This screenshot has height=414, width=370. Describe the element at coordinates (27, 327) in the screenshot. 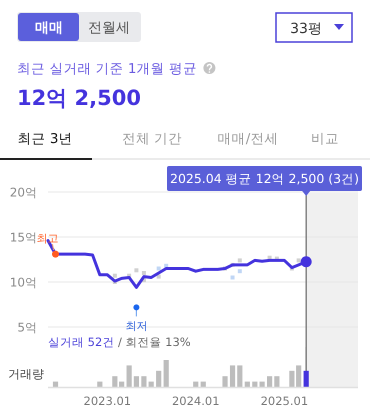

I see `y-tick-label: 5억` at that location.